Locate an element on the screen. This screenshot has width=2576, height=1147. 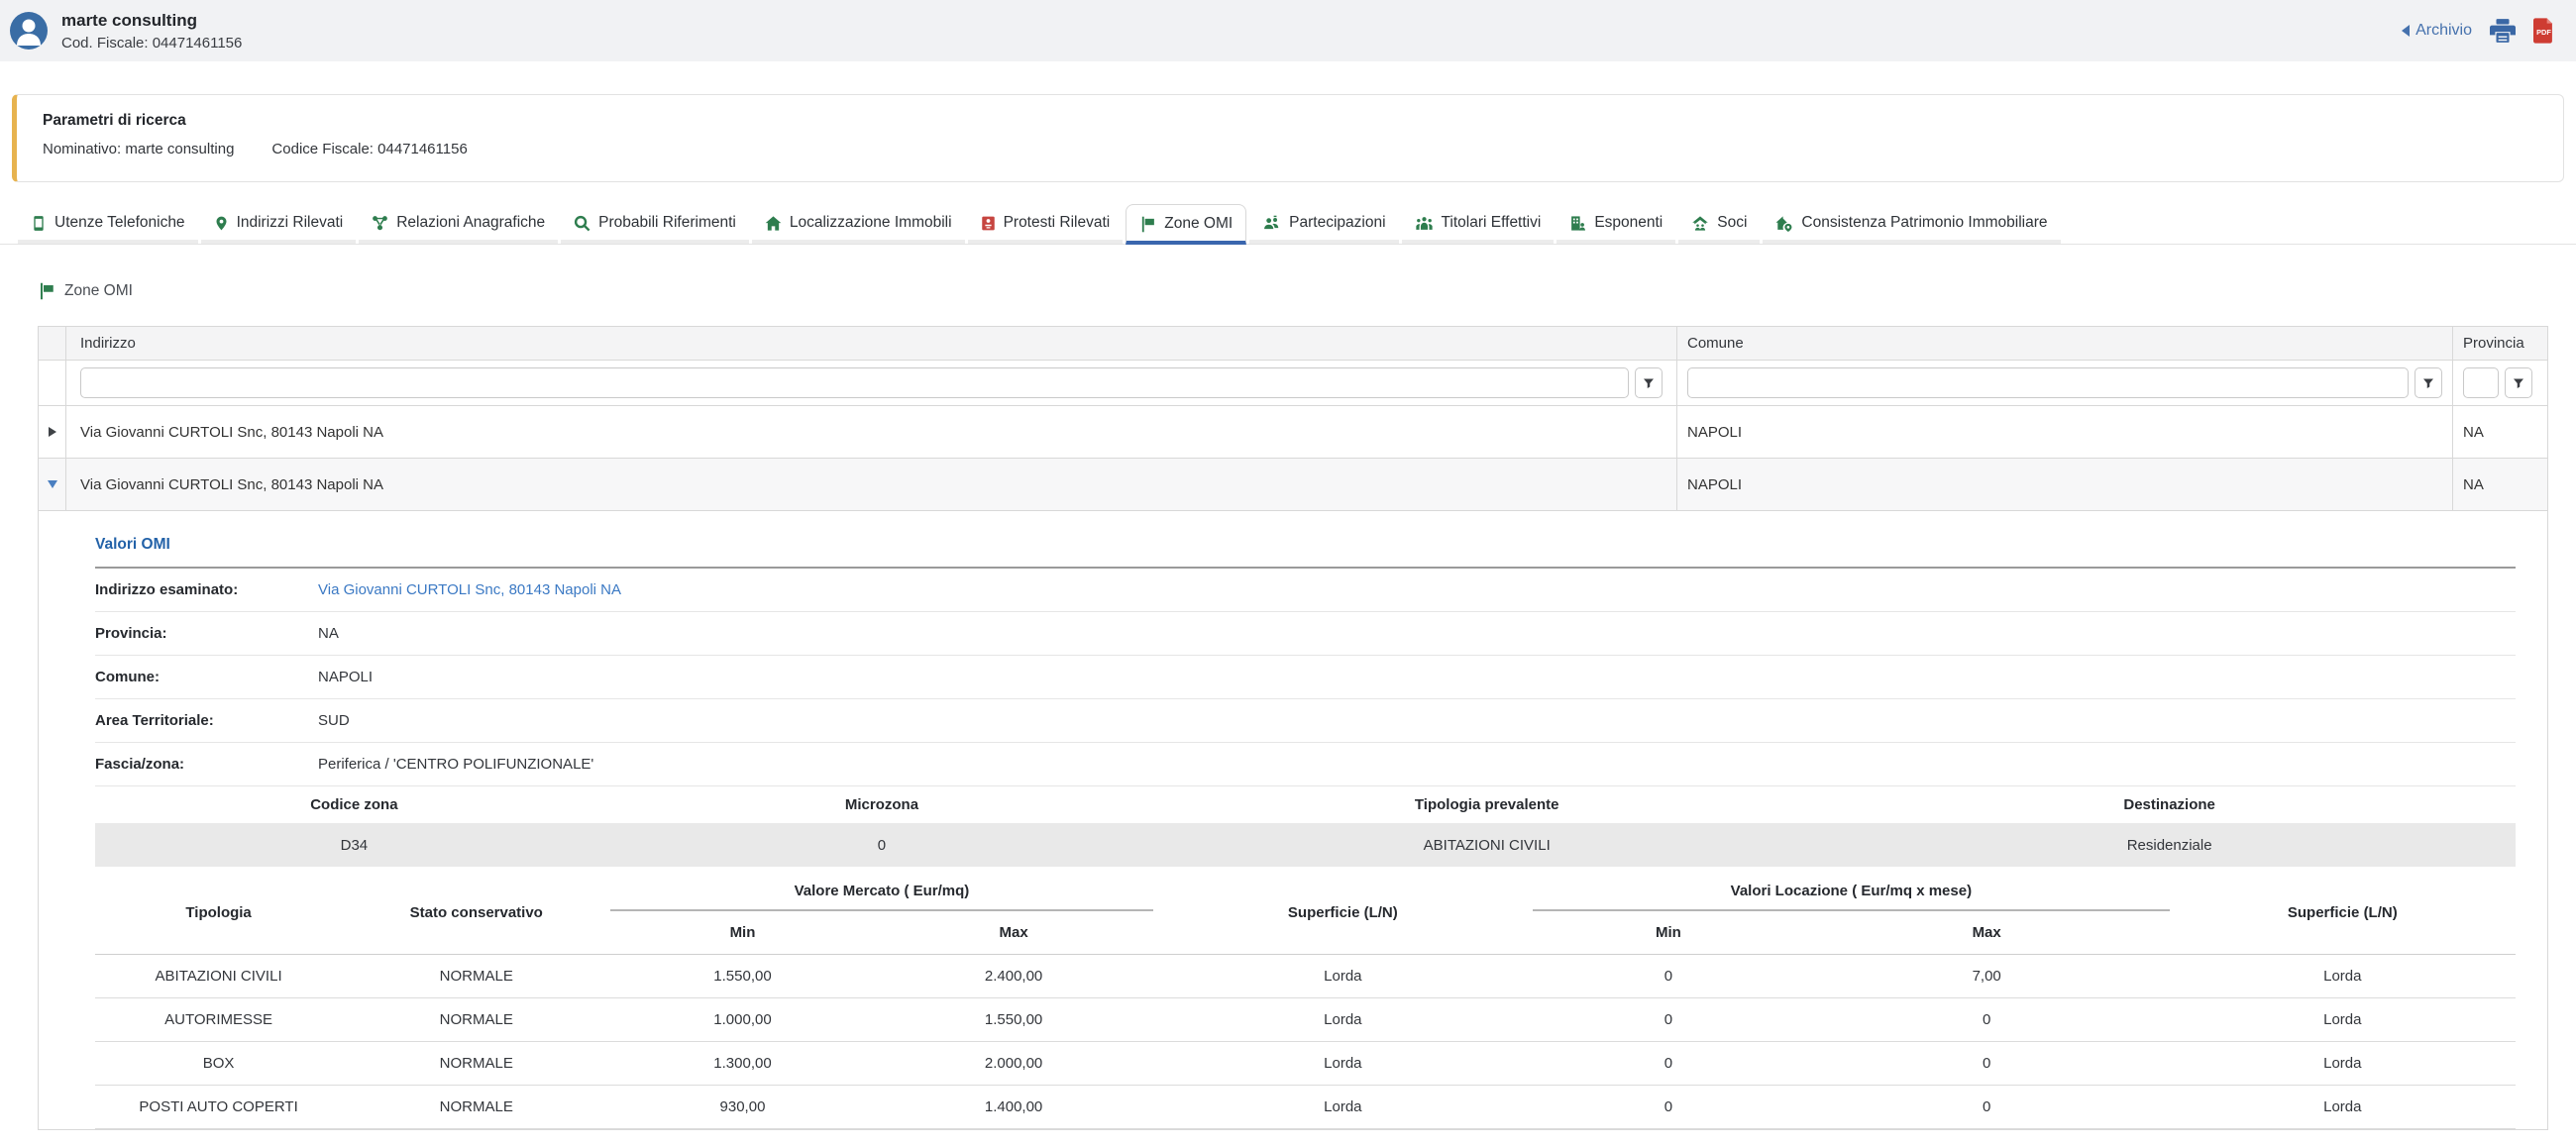
tab-esponenti: Esponenti is located at coordinates (1616, 224).